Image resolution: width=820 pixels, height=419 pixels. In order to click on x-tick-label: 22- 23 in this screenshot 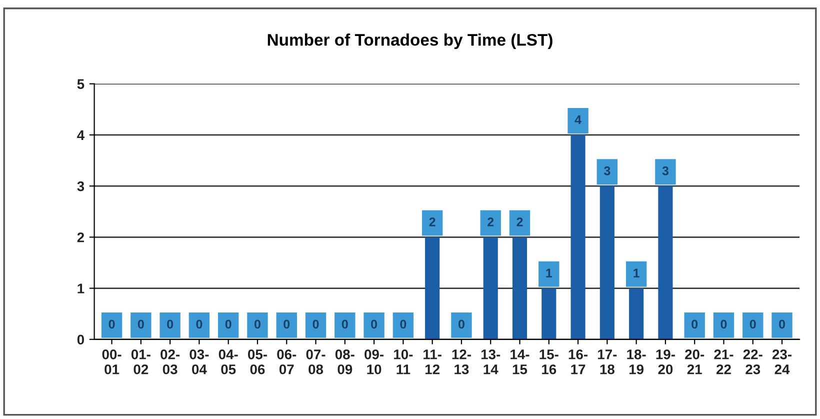, I will do `click(752, 361)`.